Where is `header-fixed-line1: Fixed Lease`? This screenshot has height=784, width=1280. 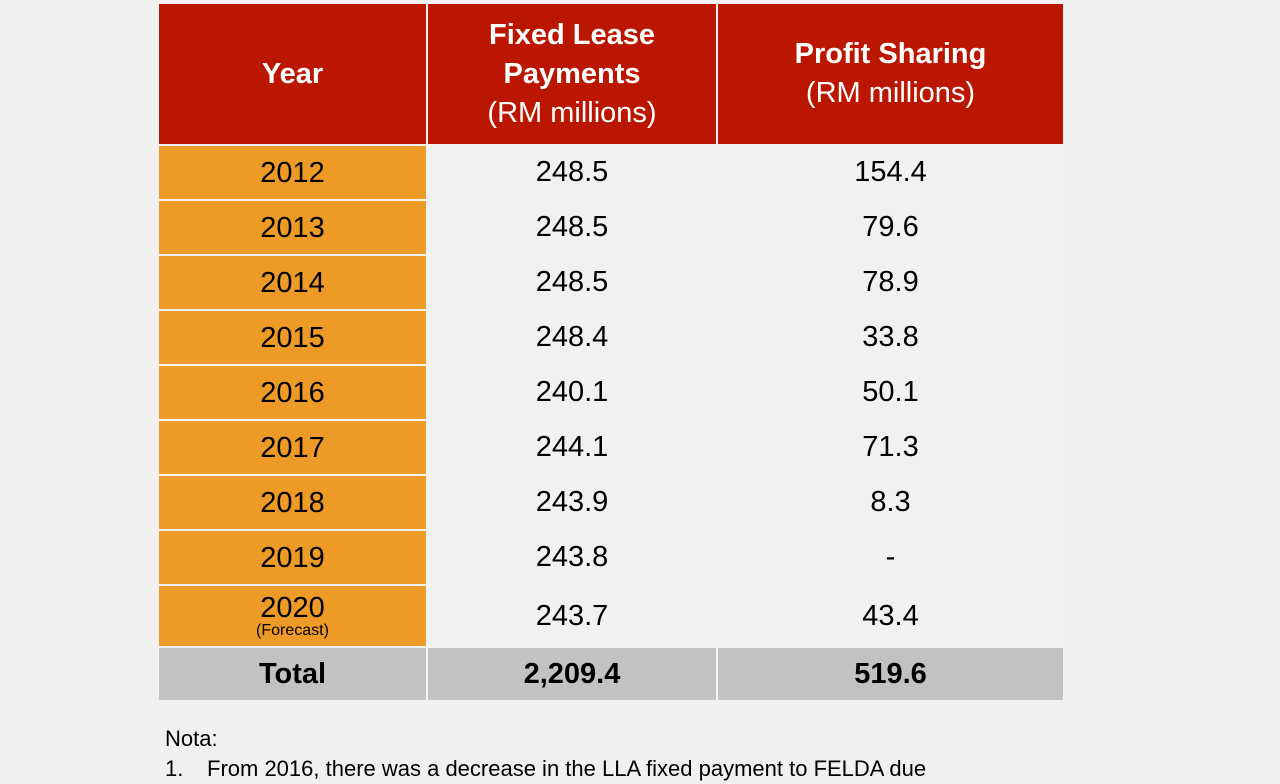
header-fixed-line1: Fixed Lease is located at coordinates (572, 34).